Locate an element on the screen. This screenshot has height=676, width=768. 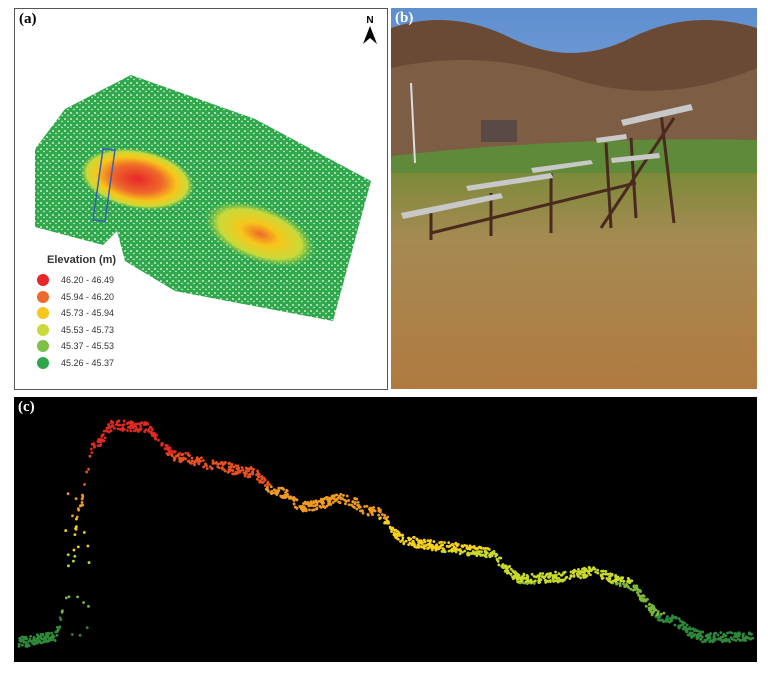
legend-item: 45.53 - 45.73 is located at coordinates (76, 330).